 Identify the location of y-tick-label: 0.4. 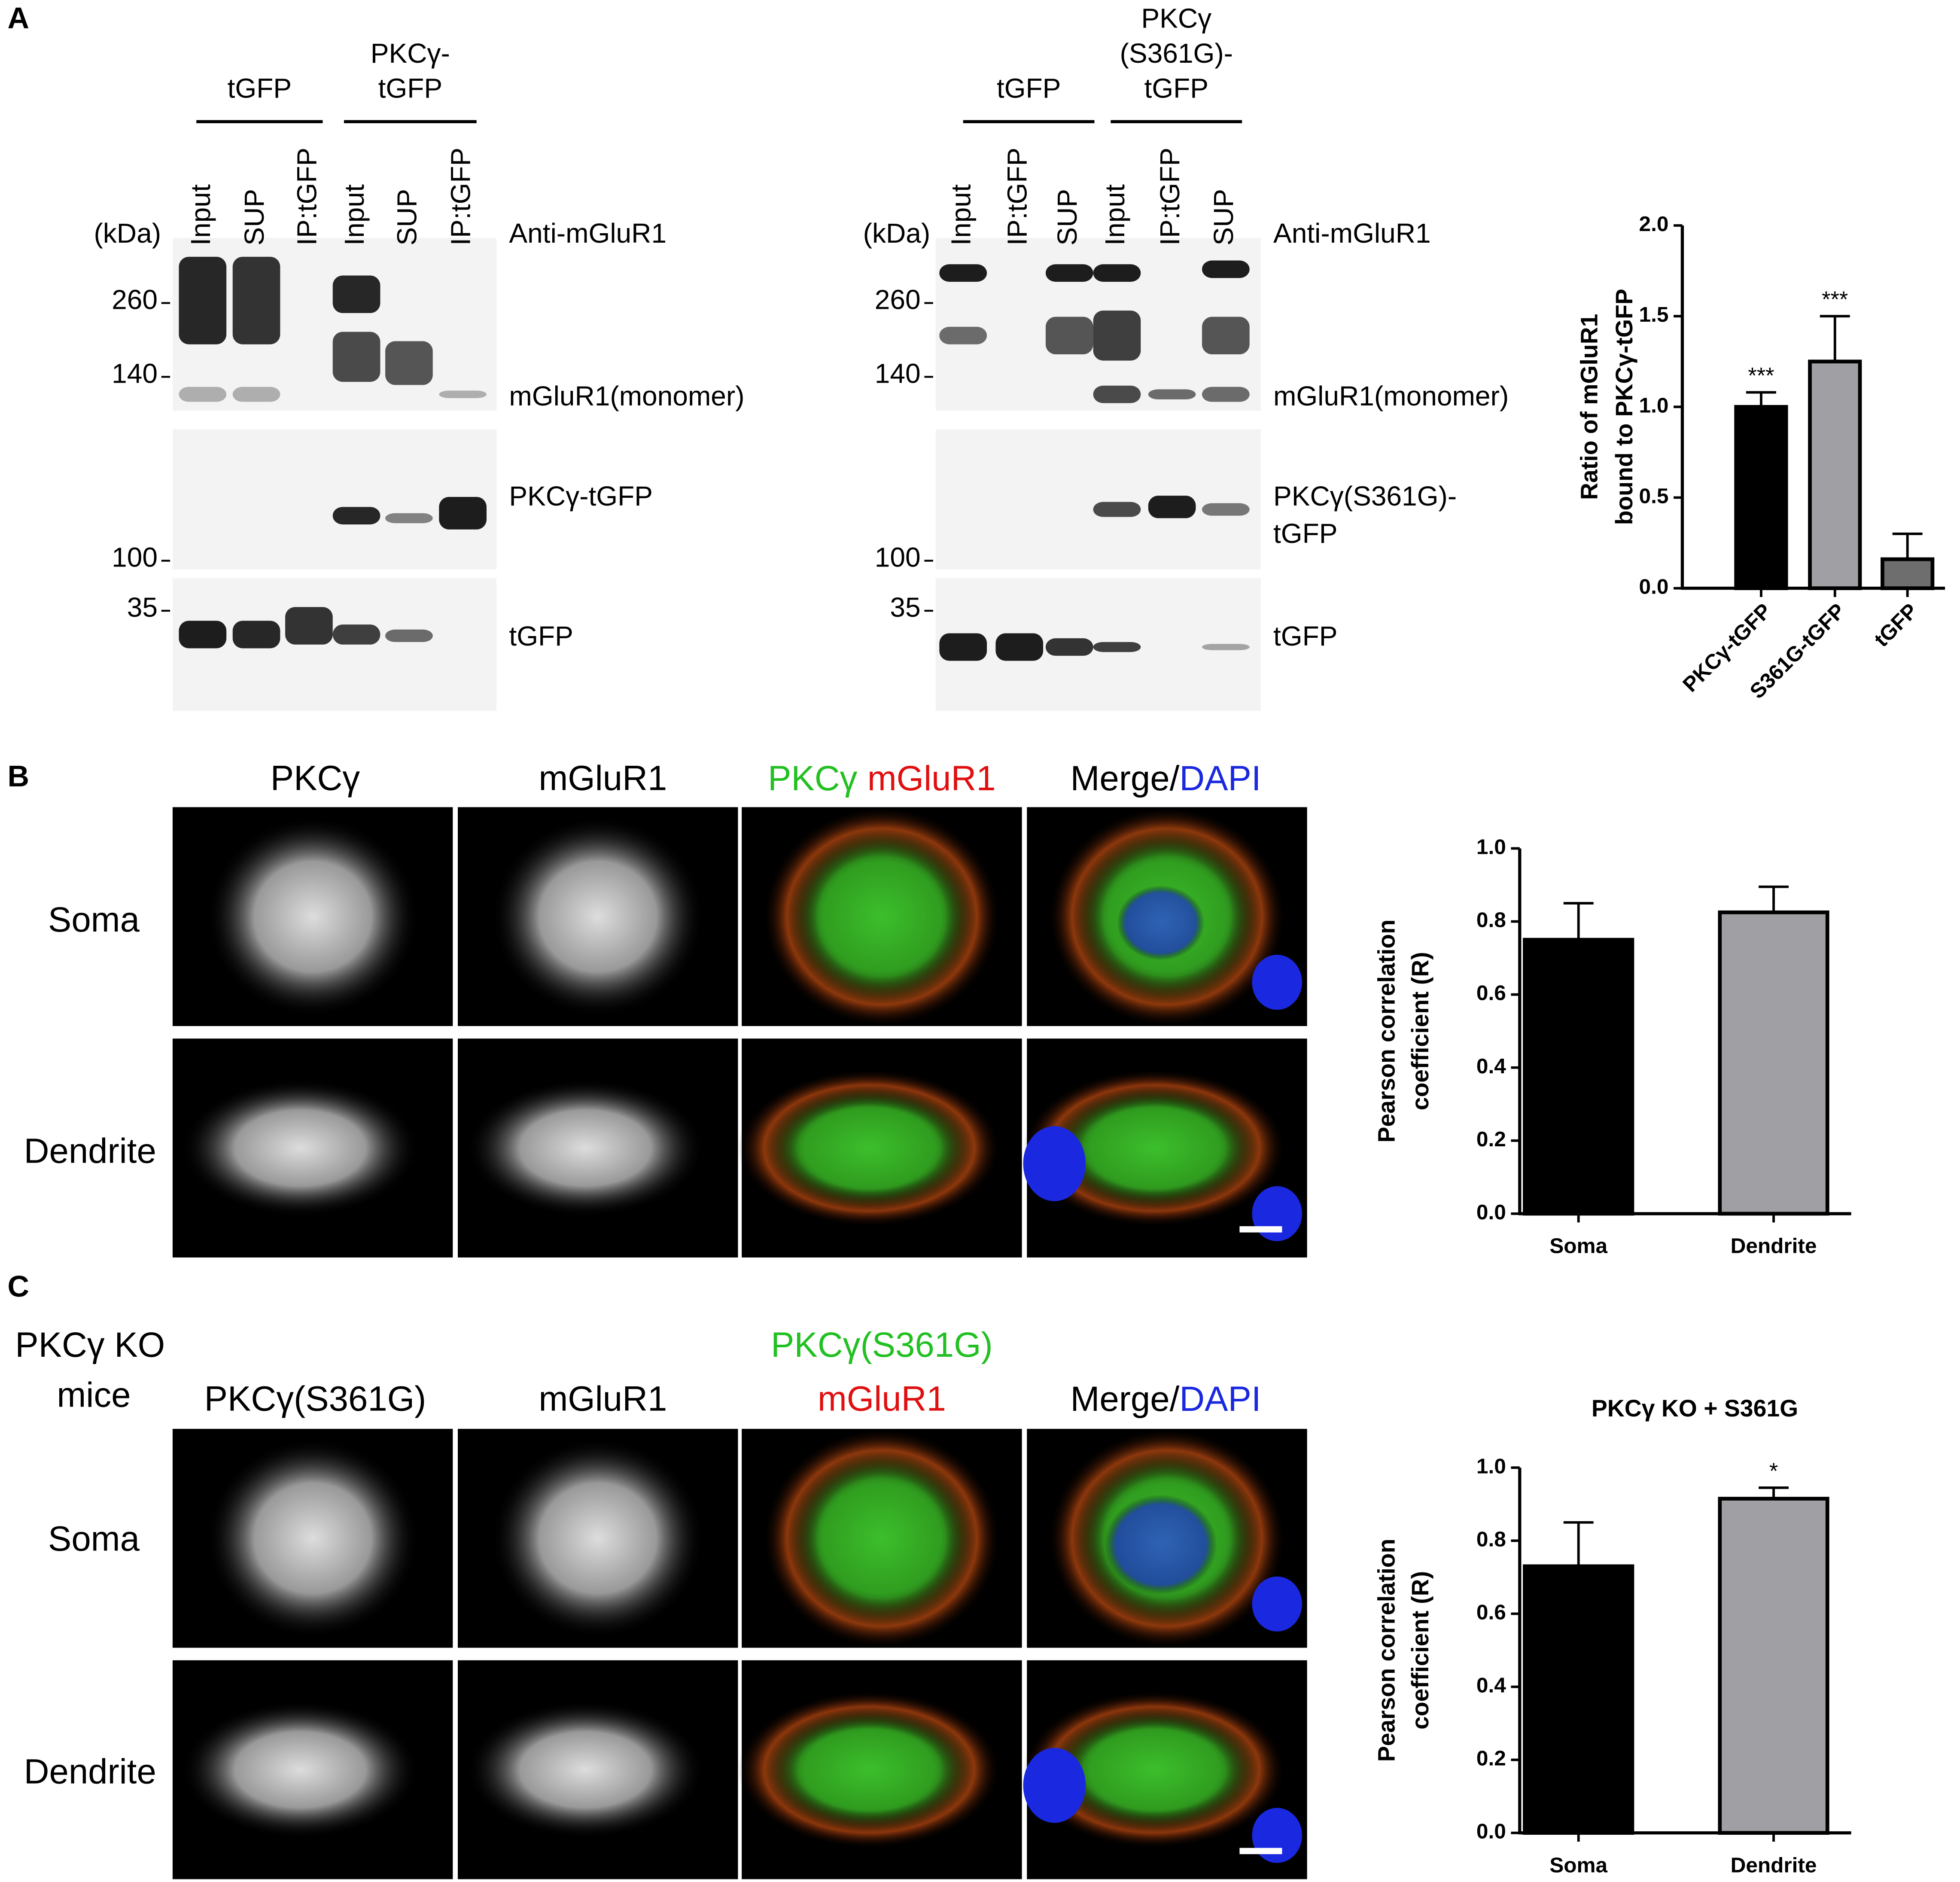
(1491, 1066).